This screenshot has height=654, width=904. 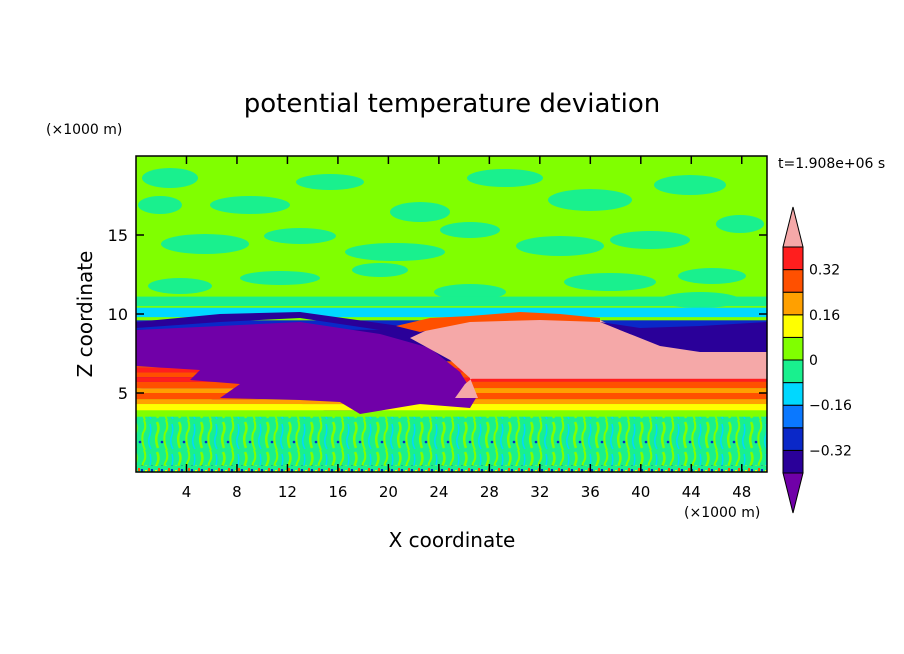 I want to click on field-boundary-layer, so click(x=451, y=441).